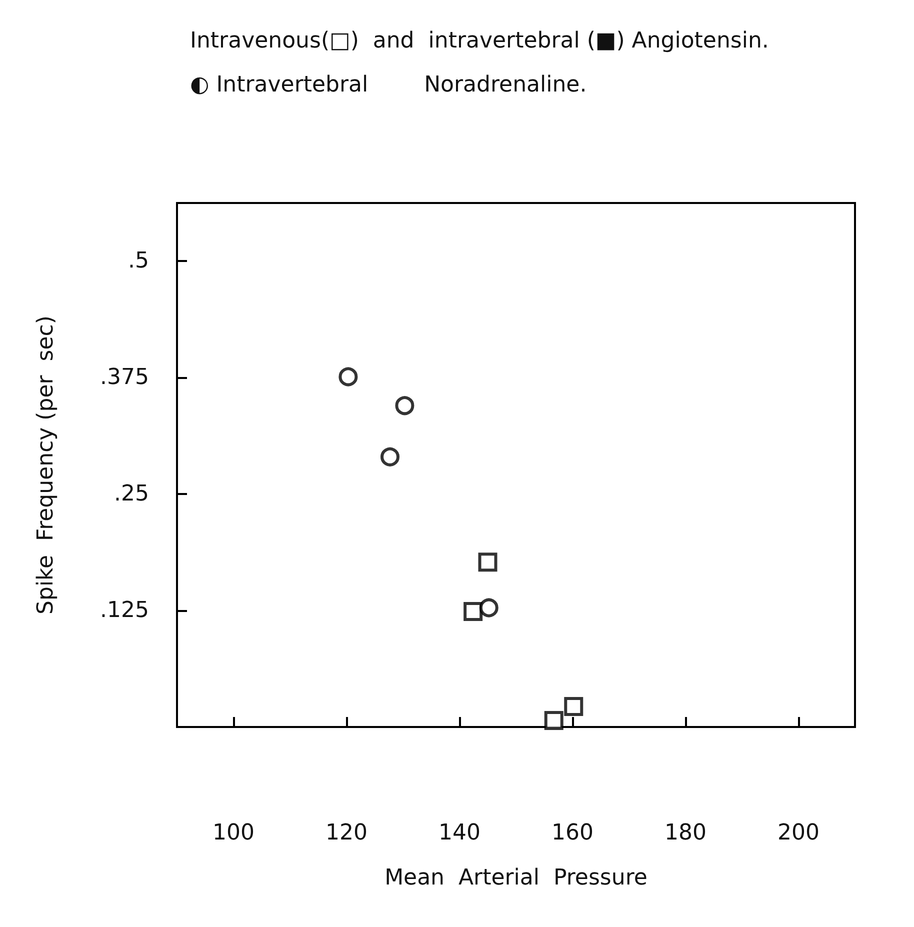 This screenshot has height=927, width=914. Describe the element at coordinates (799, 833) in the screenshot. I see `x-tick-label: 200` at that location.